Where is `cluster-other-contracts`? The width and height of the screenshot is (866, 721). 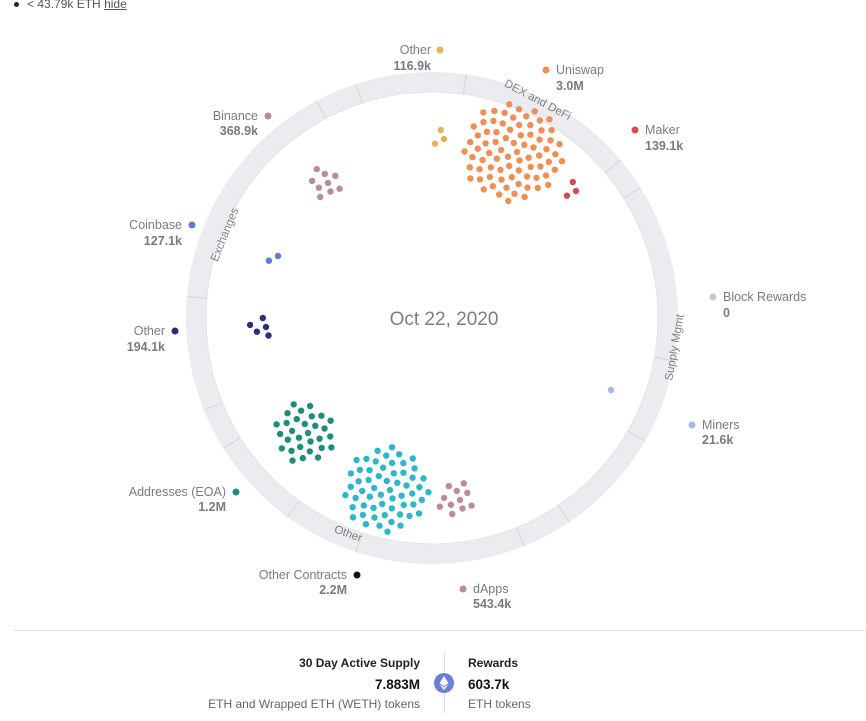
cluster-other-contracts is located at coordinates (387, 489).